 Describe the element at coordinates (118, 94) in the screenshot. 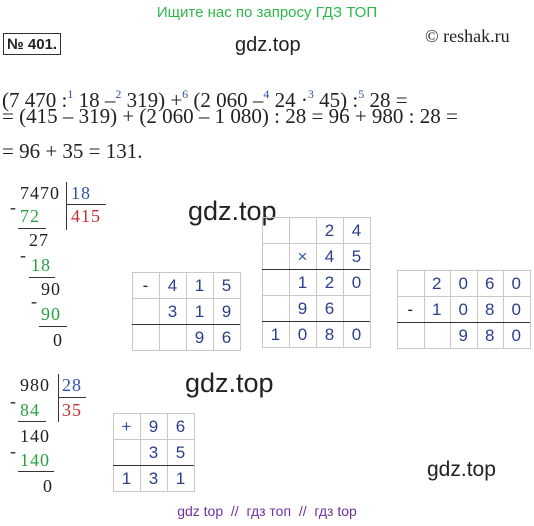

I see `step-number: 2` at that location.